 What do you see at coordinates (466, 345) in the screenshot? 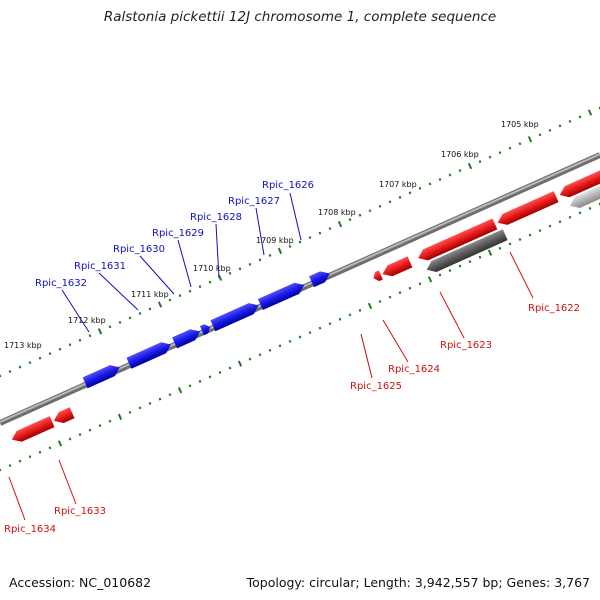
I see `gene-label-rpic-1623: Rpic_1623` at bounding box center [466, 345].